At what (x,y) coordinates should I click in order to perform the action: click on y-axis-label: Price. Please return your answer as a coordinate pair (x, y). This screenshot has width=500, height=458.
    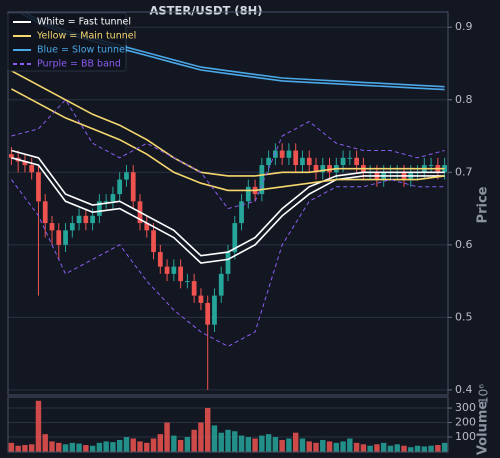
    Looking at the image, I should click on (483, 204).